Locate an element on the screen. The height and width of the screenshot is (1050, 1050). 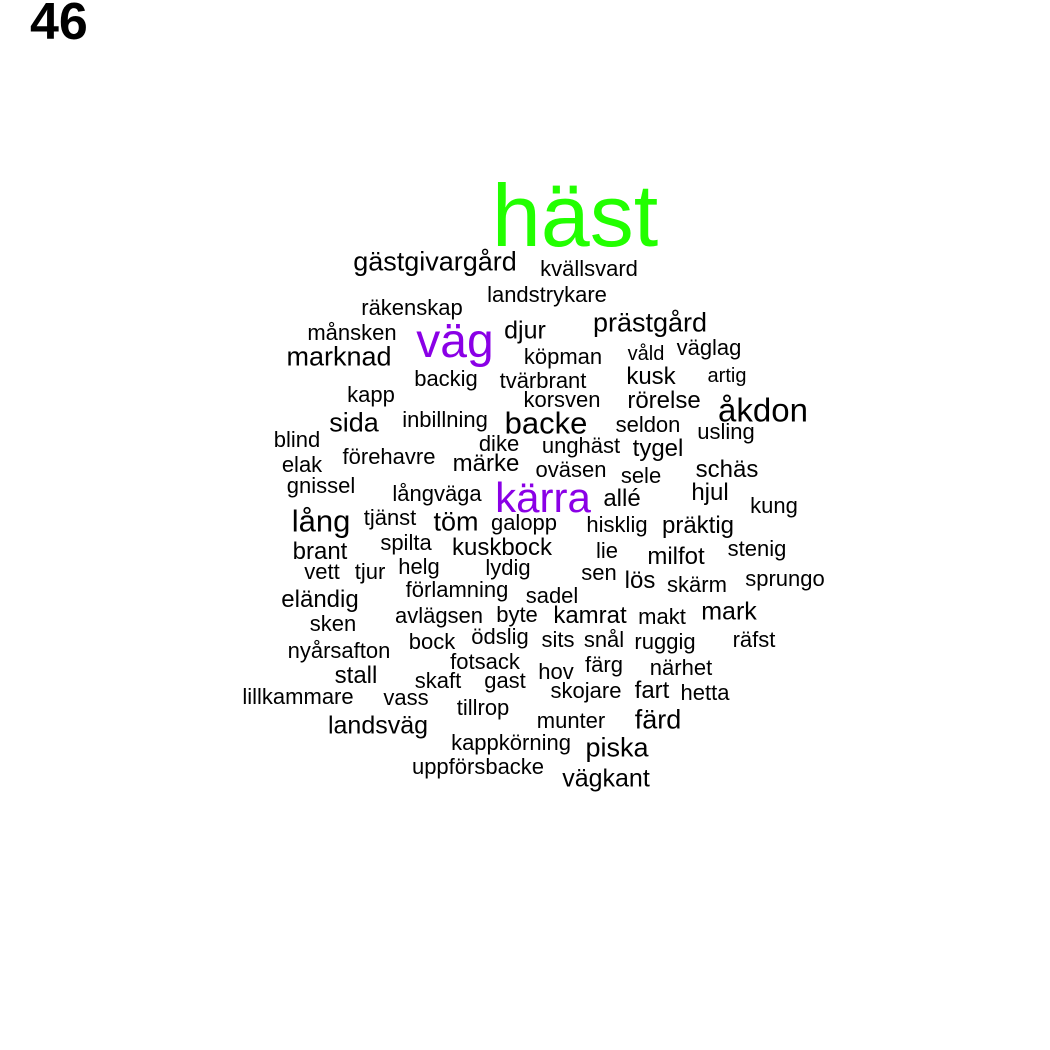
word-marke: märke is located at coordinates (486, 463).